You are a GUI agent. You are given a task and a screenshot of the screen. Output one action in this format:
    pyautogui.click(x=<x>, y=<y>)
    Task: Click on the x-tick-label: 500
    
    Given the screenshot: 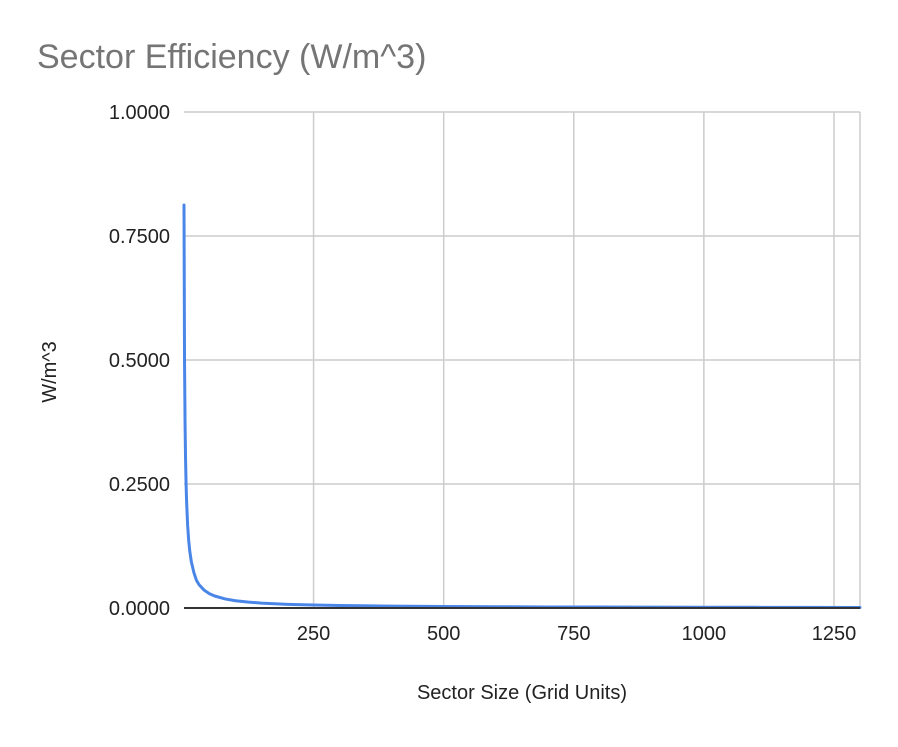 What is the action you would take?
    pyautogui.click(x=443, y=634)
    